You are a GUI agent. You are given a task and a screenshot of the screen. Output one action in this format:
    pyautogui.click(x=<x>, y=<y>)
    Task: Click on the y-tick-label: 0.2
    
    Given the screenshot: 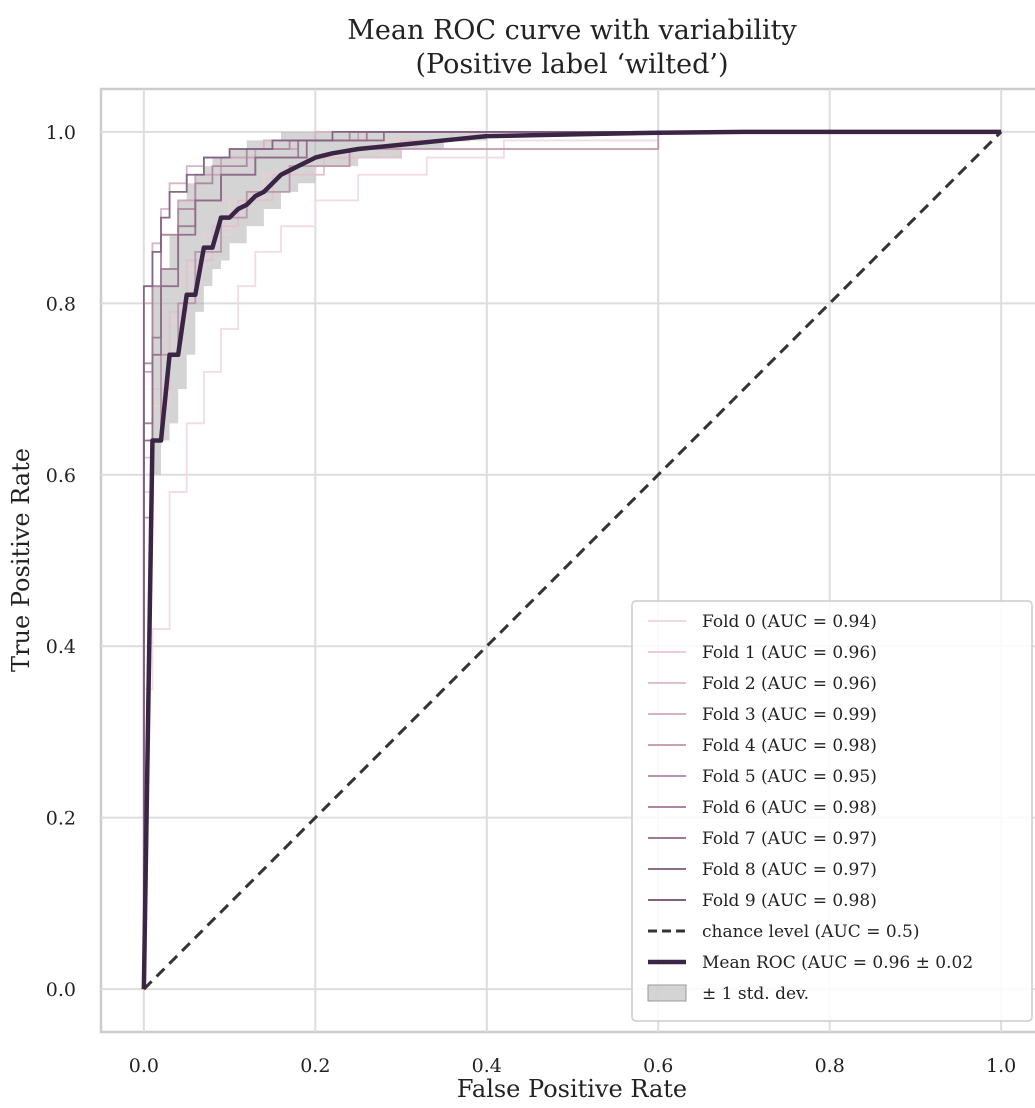 What is the action you would take?
    pyautogui.click(x=61, y=819)
    